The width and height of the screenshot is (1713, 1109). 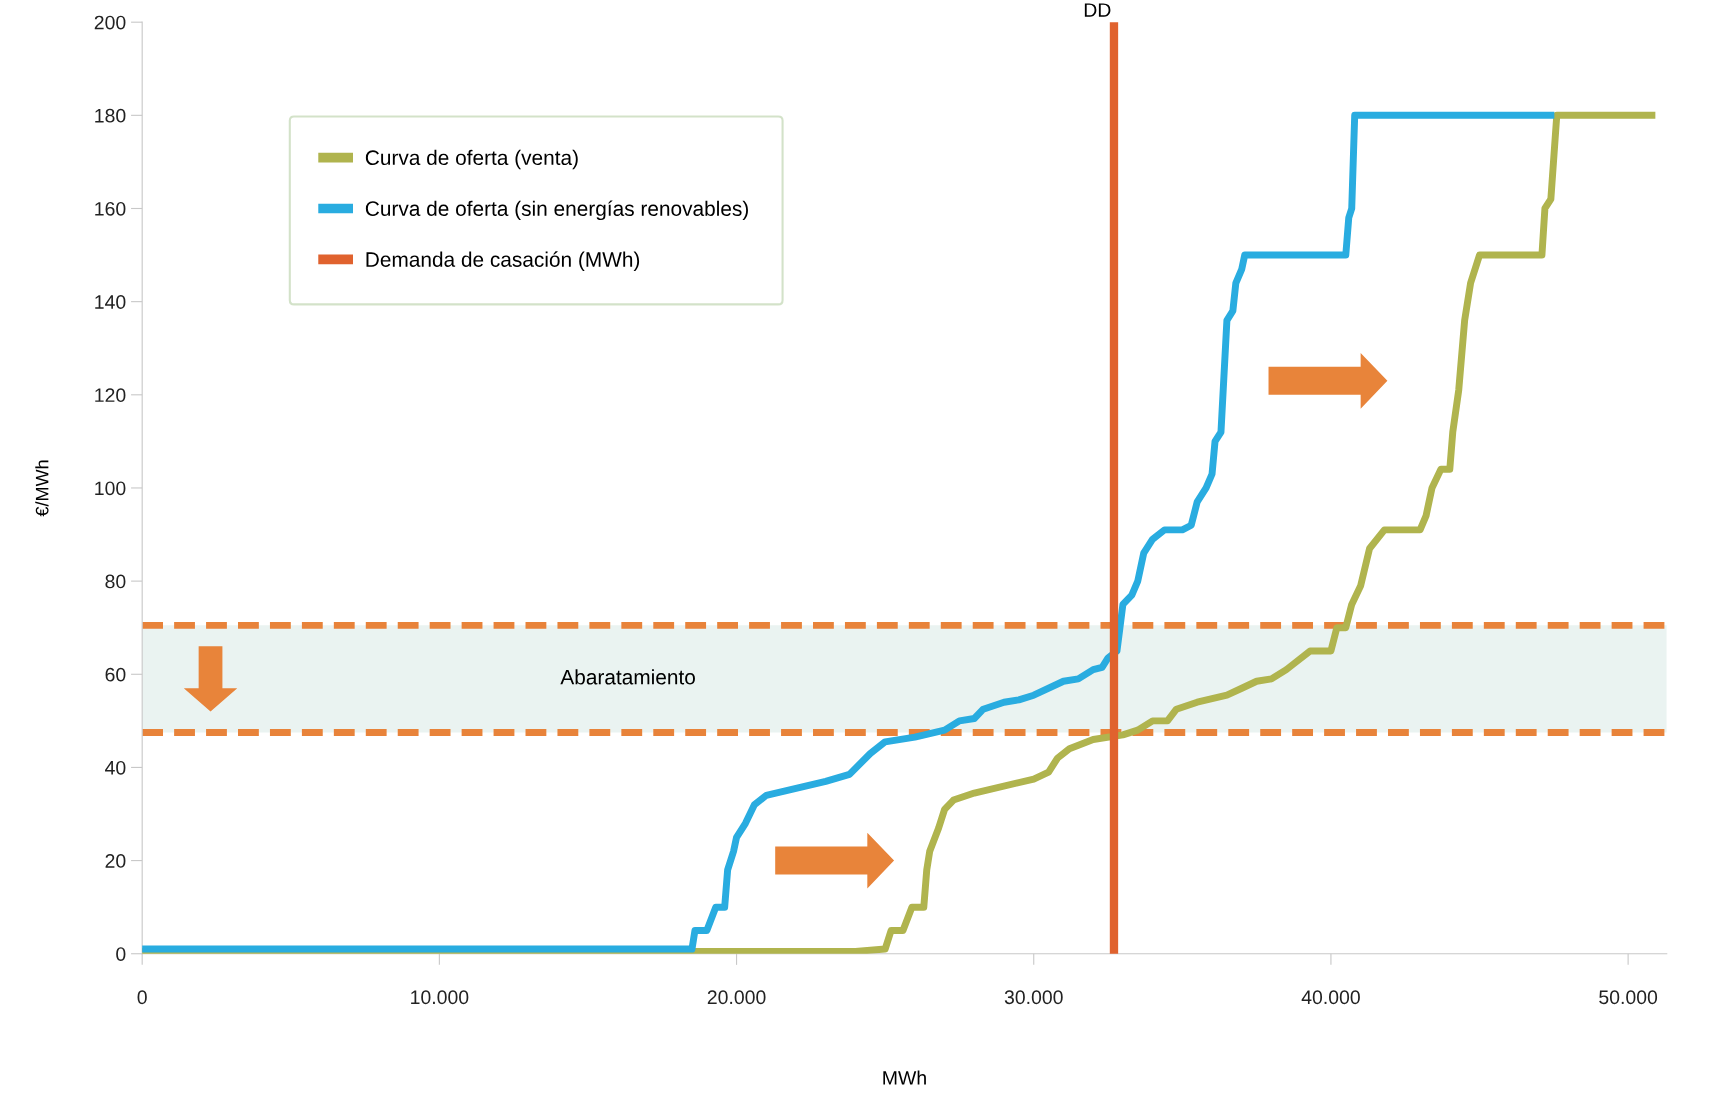 What do you see at coordinates (556, 210) in the screenshot?
I see `legend-label: Curva de oferta (sin energías renovables)` at bounding box center [556, 210].